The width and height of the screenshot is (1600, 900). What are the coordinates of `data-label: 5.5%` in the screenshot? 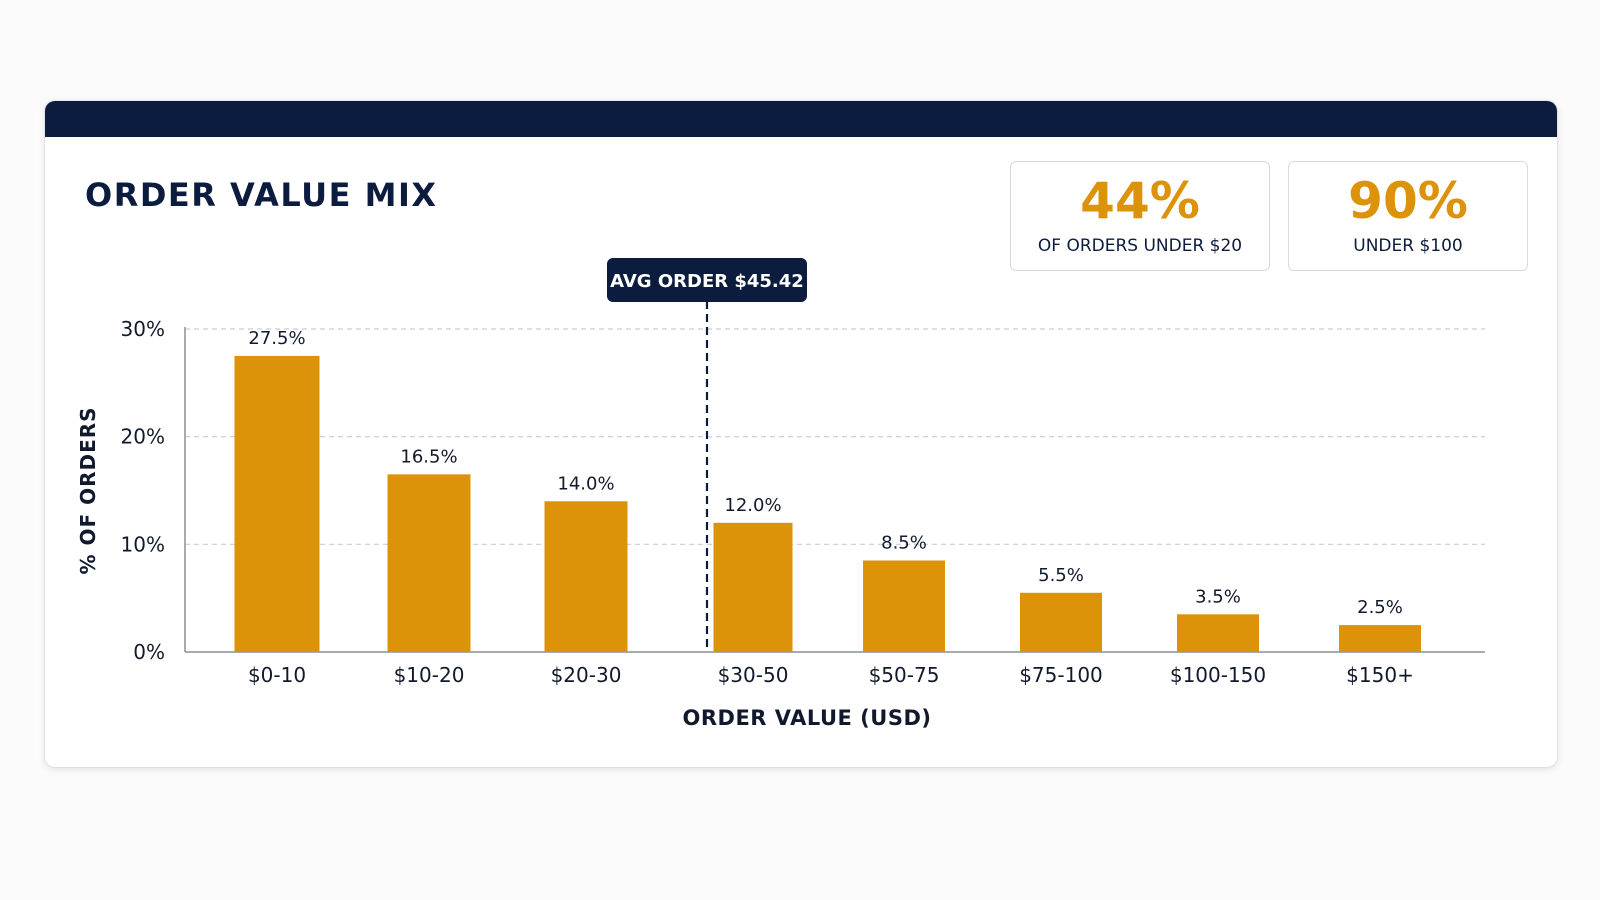 It's located at (1061, 575).